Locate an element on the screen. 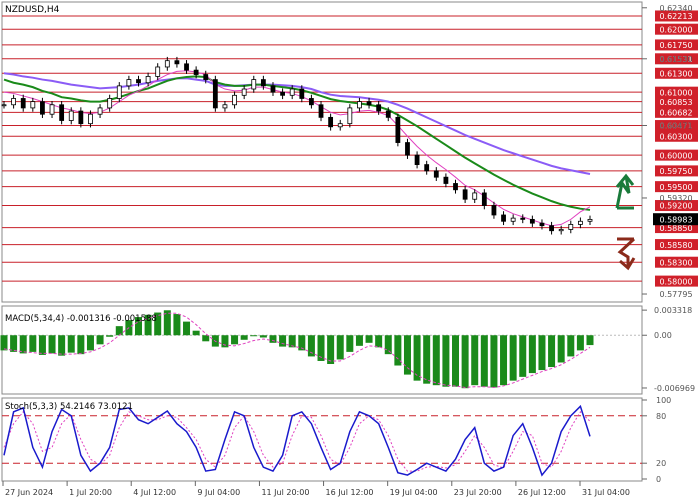  current-price-label: 0.58983 is located at coordinates (675, 219).